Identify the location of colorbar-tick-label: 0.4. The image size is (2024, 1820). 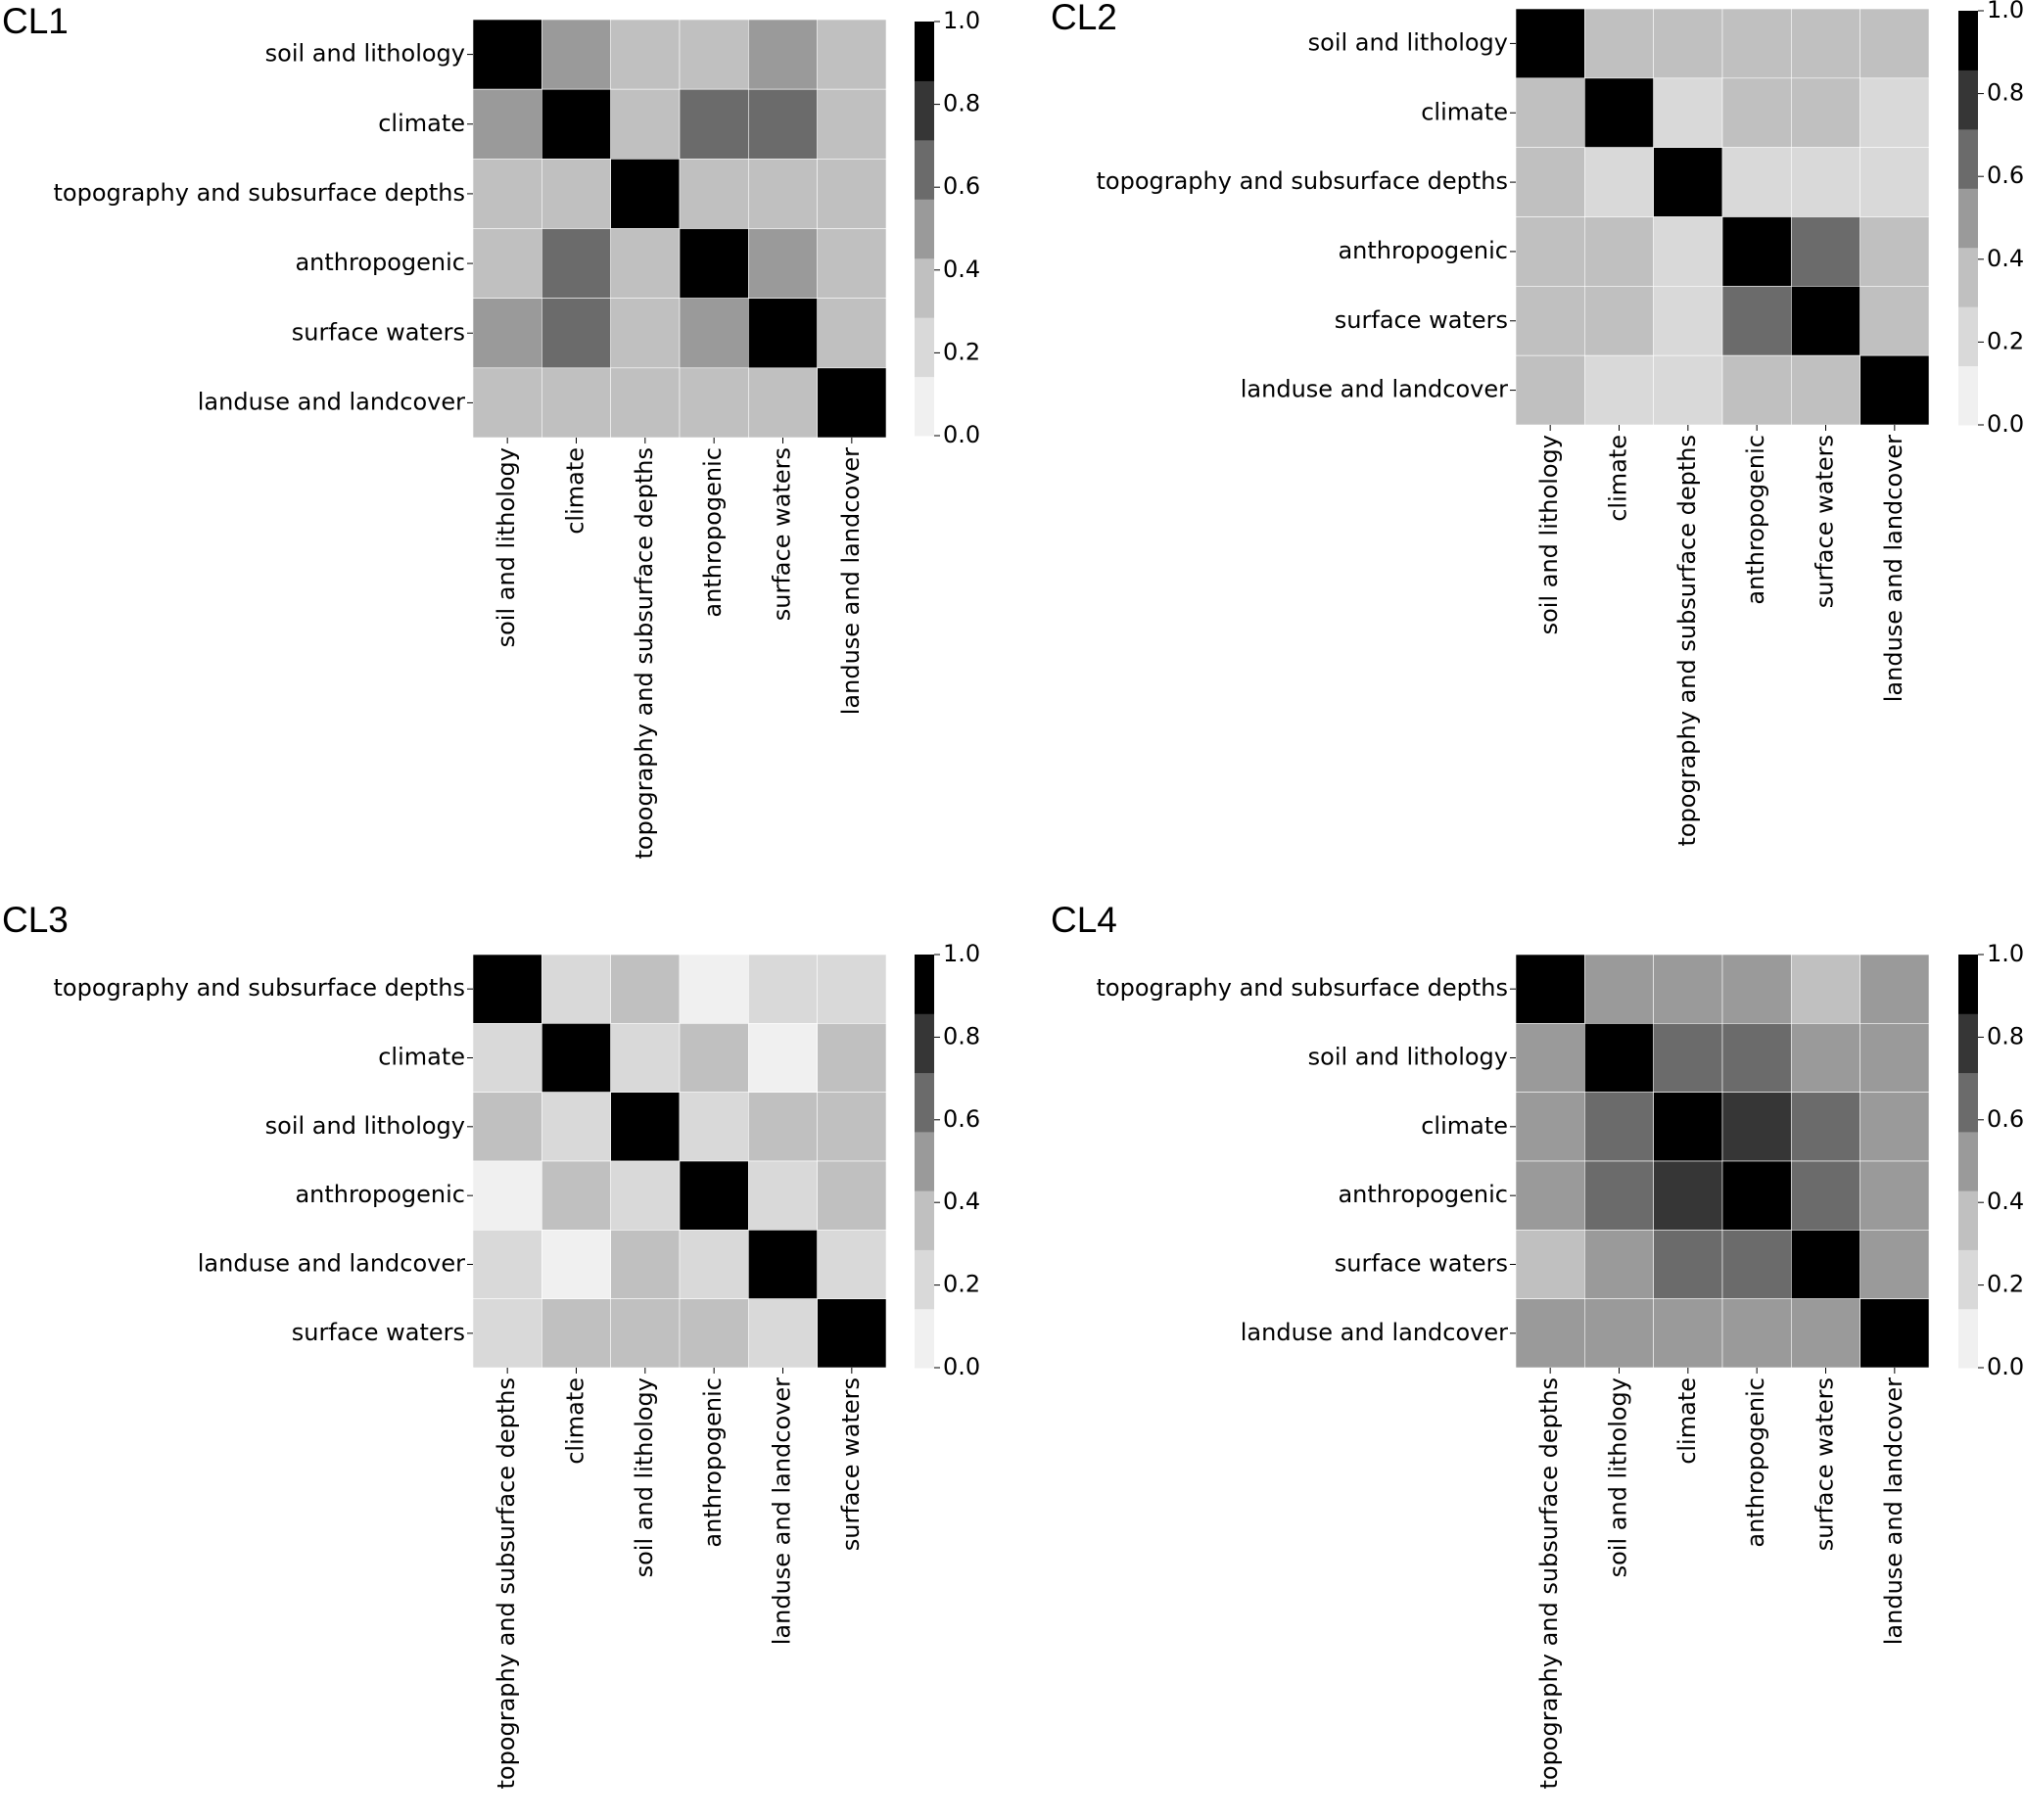
(2005, 1201).